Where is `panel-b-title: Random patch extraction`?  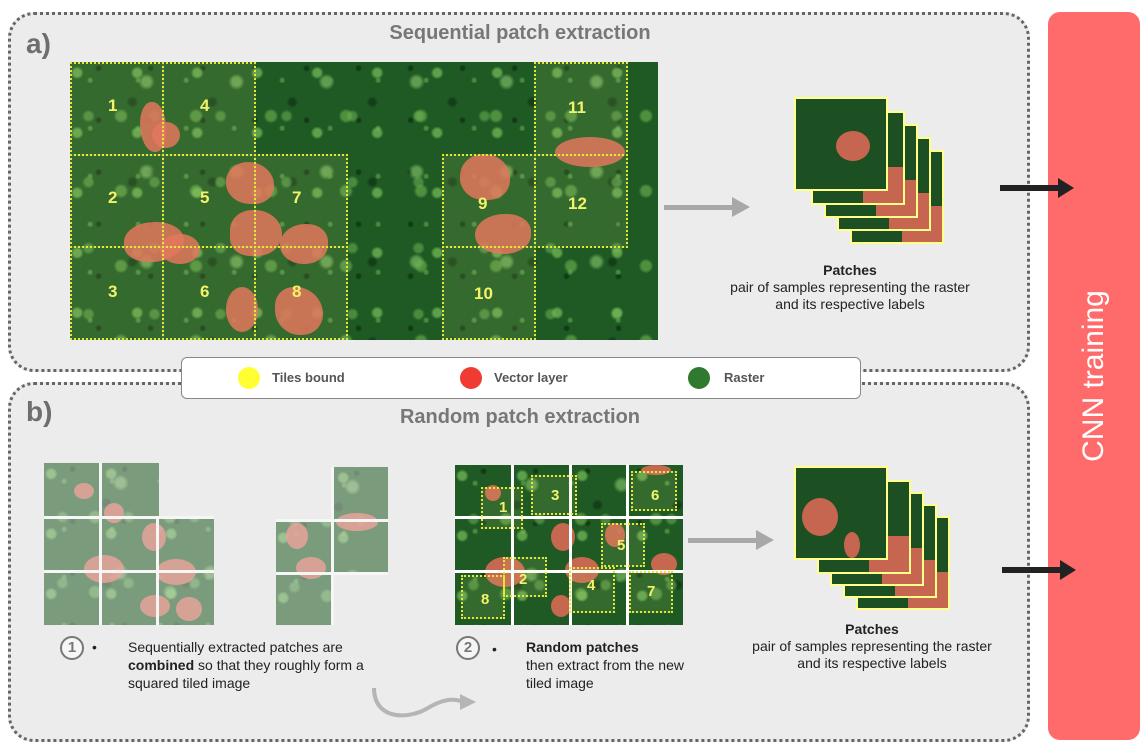
panel-b-title: Random patch extraction is located at coordinates (520, 417).